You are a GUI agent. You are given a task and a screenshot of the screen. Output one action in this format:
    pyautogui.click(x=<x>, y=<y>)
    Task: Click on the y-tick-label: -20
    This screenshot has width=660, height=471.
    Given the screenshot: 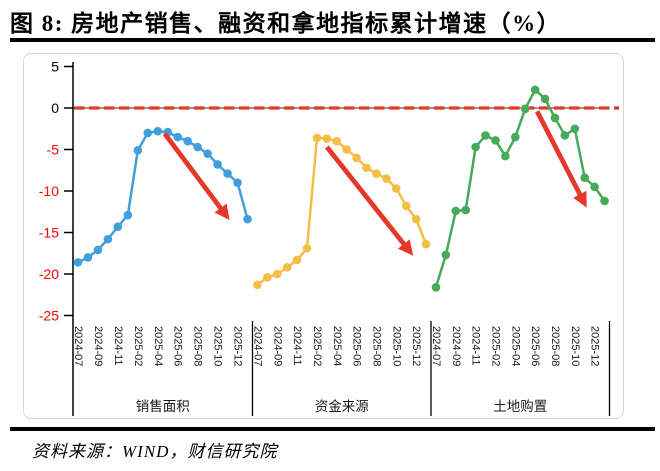 What is the action you would take?
    pyautogui.click(x=49, y=274)
    